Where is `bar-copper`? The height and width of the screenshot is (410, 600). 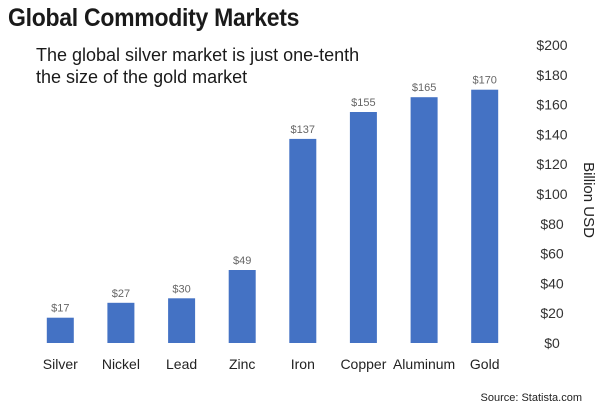
bar-copper is located at coordinates (363, 227).